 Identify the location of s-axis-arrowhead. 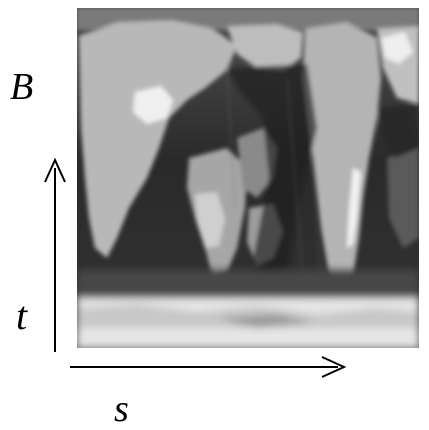
(334, 367).